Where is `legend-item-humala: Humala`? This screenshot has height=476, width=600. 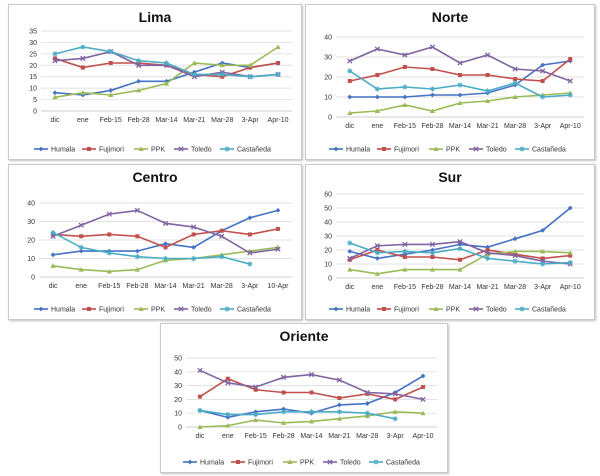 legend-item-humala: Humala is located at coordinates (54, 150).